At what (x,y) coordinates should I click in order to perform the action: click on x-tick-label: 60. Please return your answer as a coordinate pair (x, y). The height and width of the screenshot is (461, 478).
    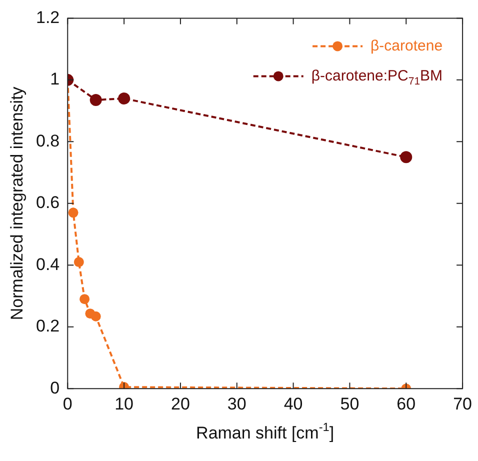
    Looking at the image, I should click on (406, 404).